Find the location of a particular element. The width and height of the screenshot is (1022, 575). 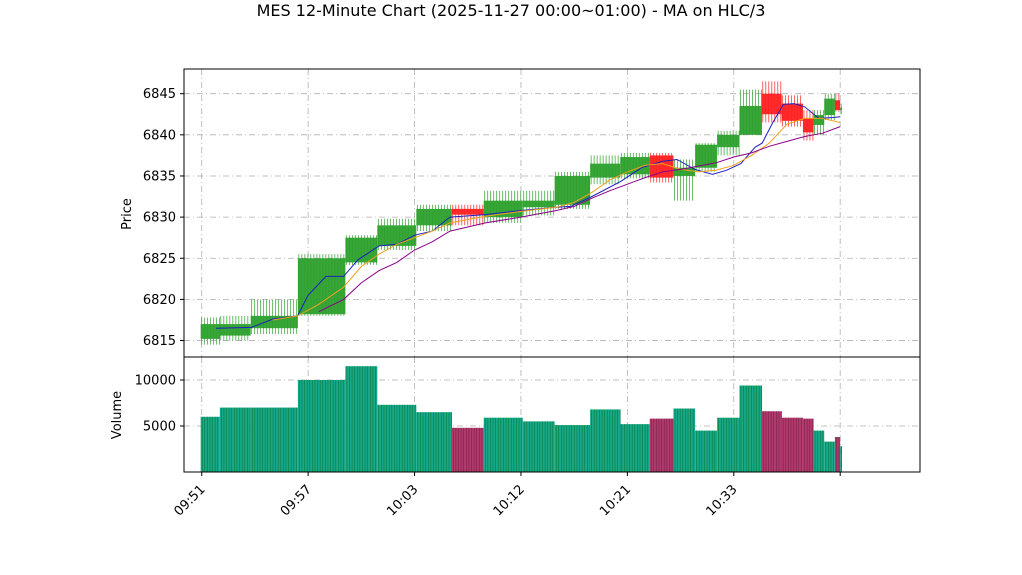

volume-bars is located at coordinates (521, 419).